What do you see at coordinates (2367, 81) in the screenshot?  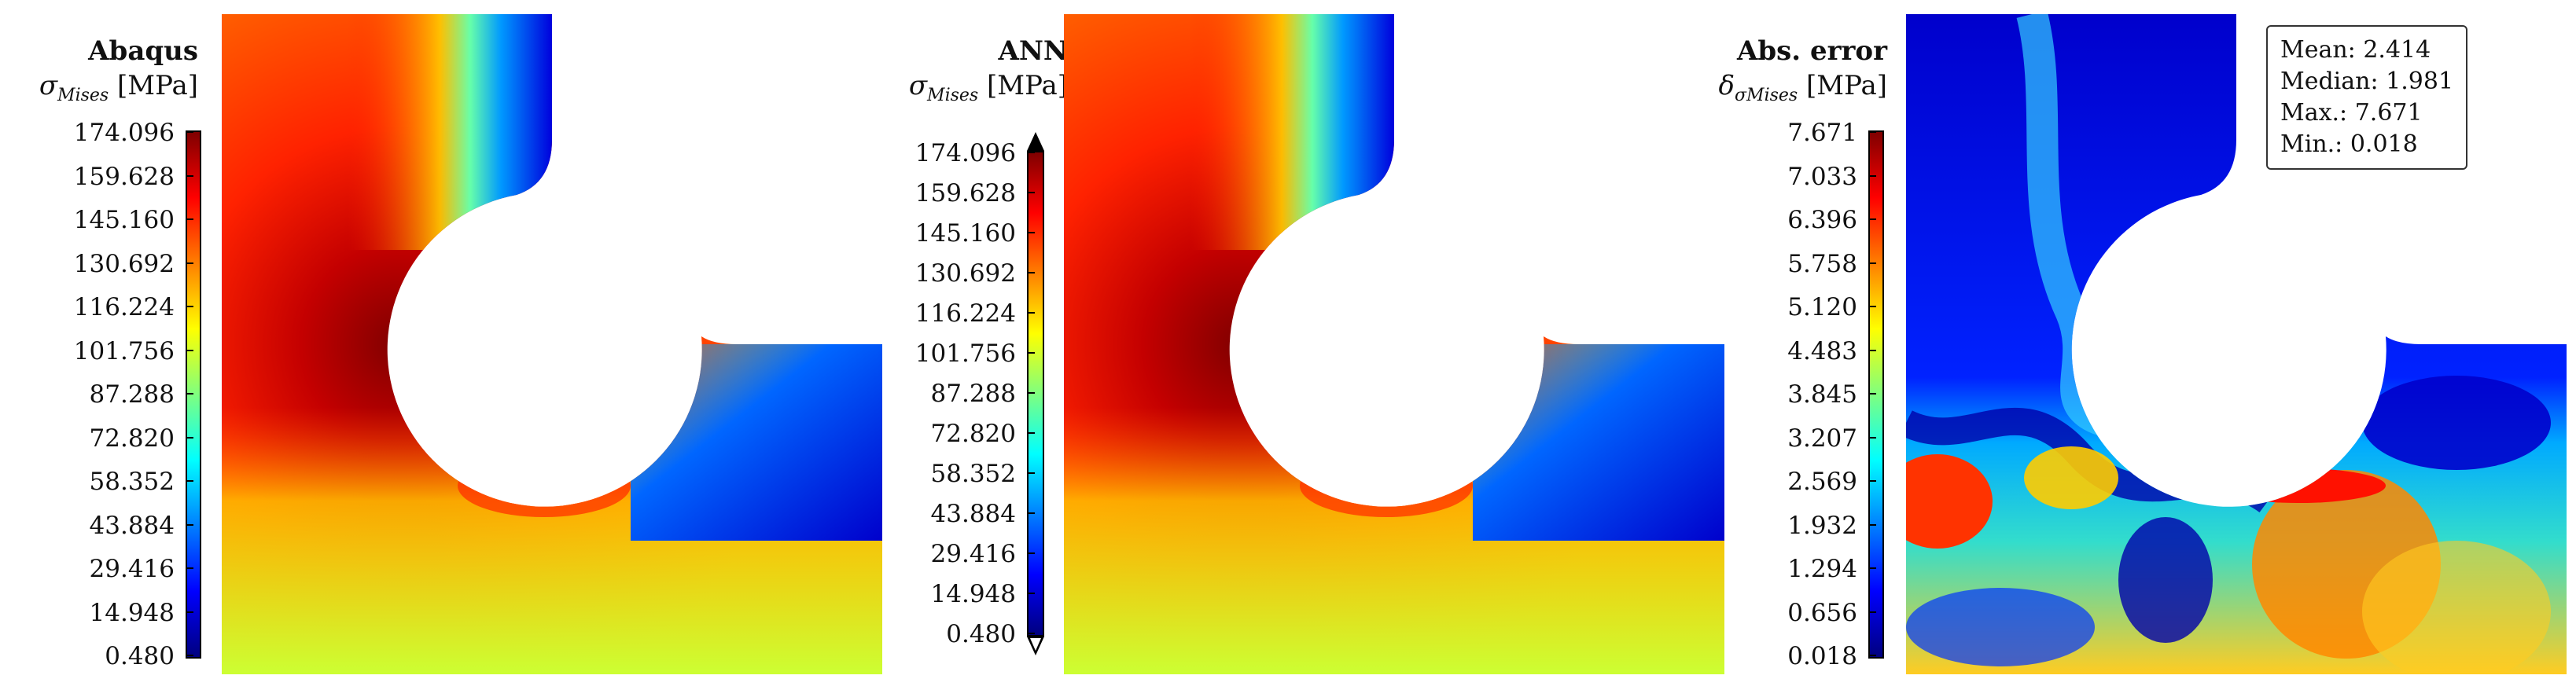 I see `stat-median: Median: 1.981` at bounding box center [2367, 81].